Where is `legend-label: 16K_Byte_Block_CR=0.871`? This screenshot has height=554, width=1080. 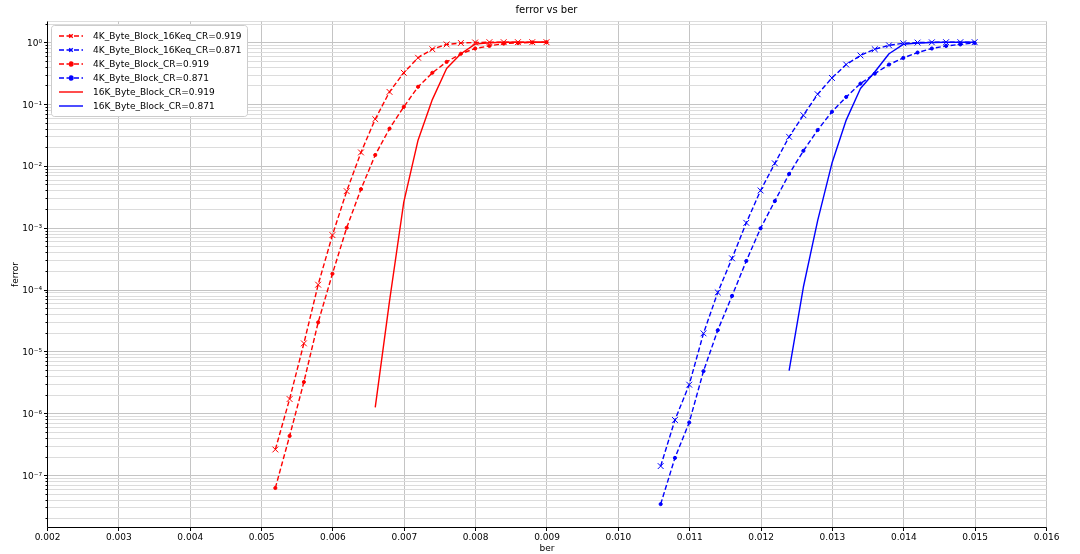
legend-label: 16K_Byte_Block_CR=0.871 is located at coordinates (154, 106).